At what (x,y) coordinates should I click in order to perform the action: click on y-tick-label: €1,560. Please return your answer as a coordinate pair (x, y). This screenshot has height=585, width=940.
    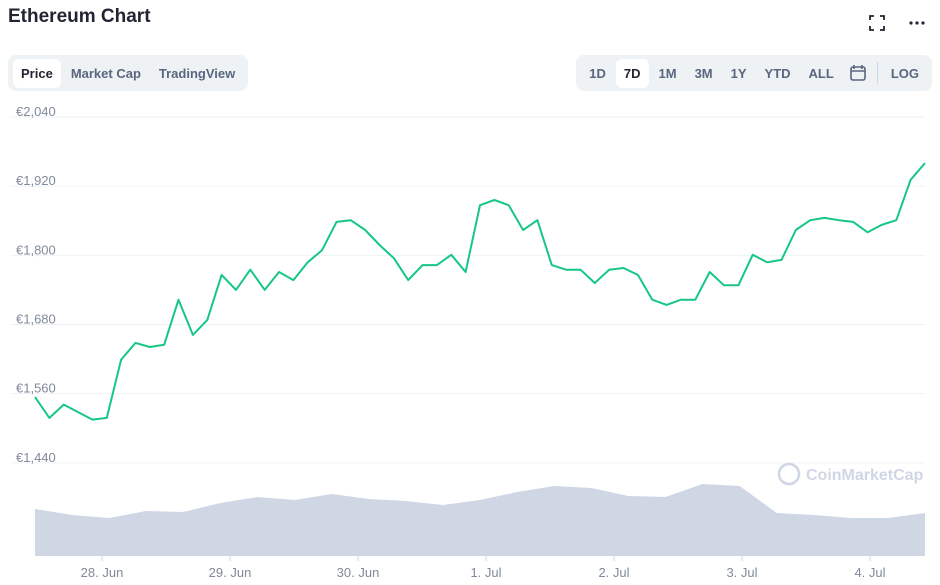
    Looking at the image, I should click on (36, 388).